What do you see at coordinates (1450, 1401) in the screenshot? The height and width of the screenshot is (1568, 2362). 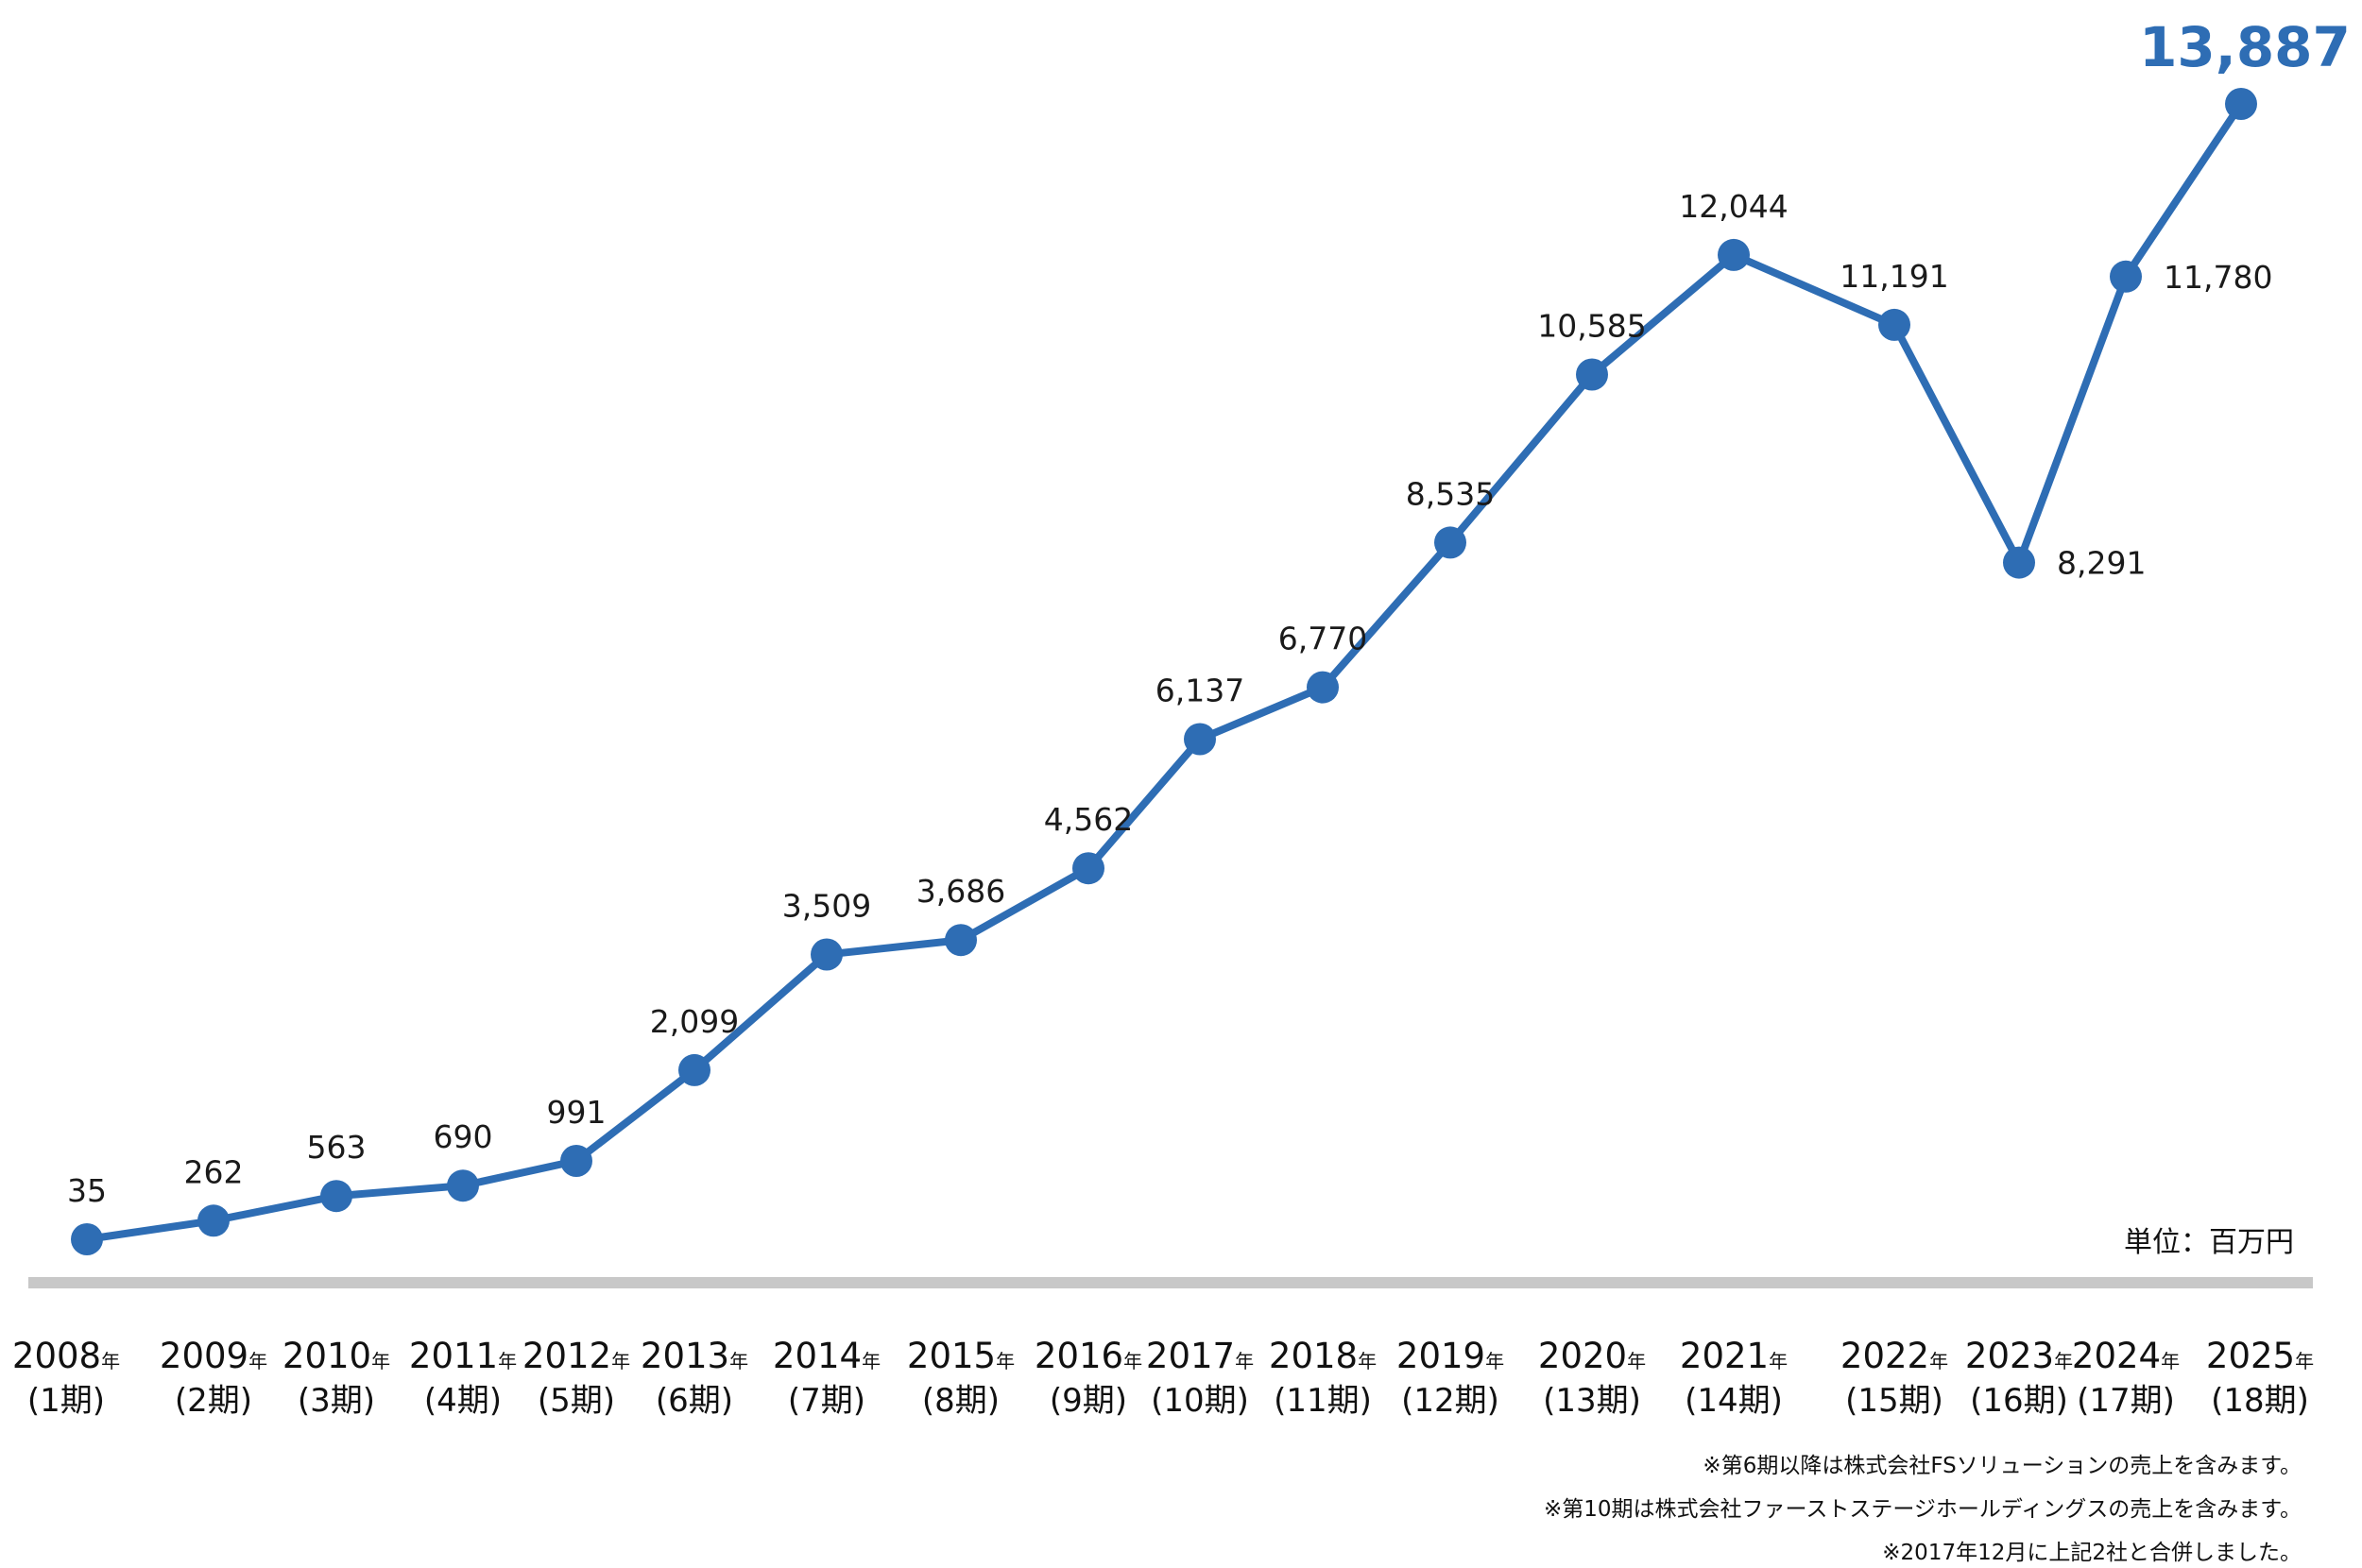 I see `x-tick-period-2019: (12期)` at bounding box center [1450, 1401].